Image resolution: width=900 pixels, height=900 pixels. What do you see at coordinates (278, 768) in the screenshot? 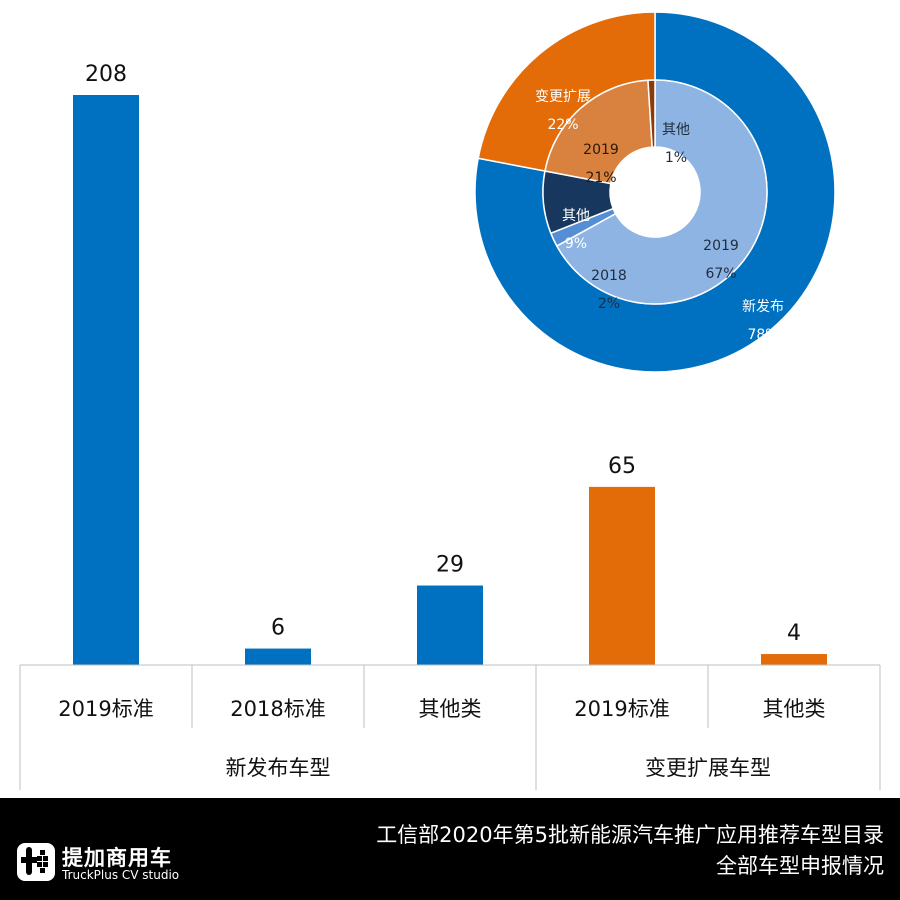
I see `group-label: 新发布车型` at bounding box center [278, 768].